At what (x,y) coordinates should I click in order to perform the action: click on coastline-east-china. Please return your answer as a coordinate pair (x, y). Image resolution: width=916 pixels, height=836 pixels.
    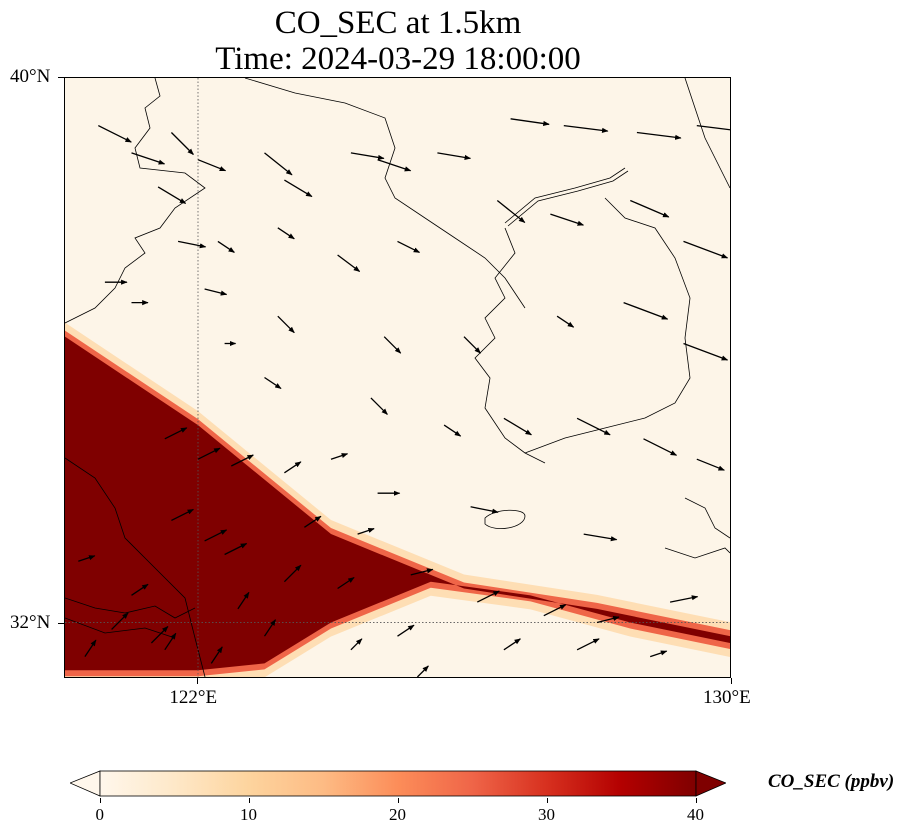
    Looking at the image, I should click on (135, 567).